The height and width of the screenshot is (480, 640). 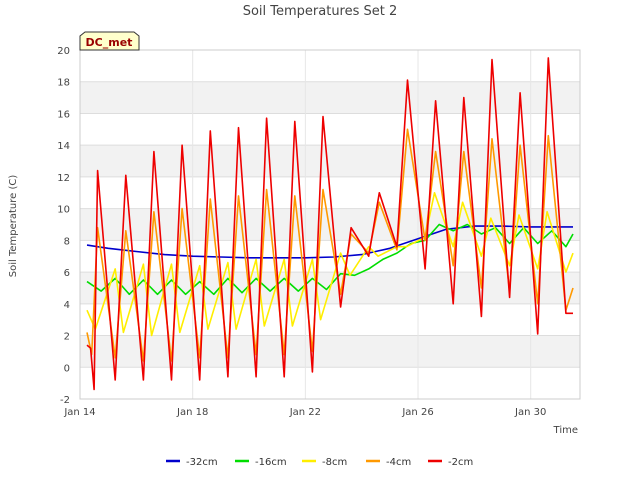 I want to click on x-tick-label: Jan 30, so click(x=530, y=412).